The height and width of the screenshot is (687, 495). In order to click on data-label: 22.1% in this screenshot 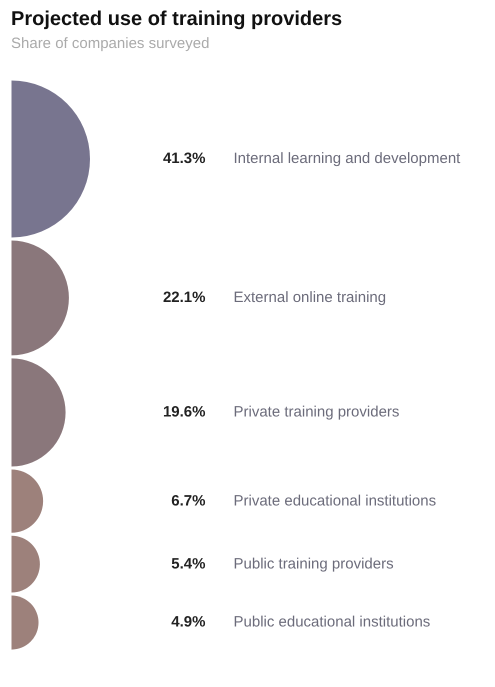, I will do `click(183, 297)`.